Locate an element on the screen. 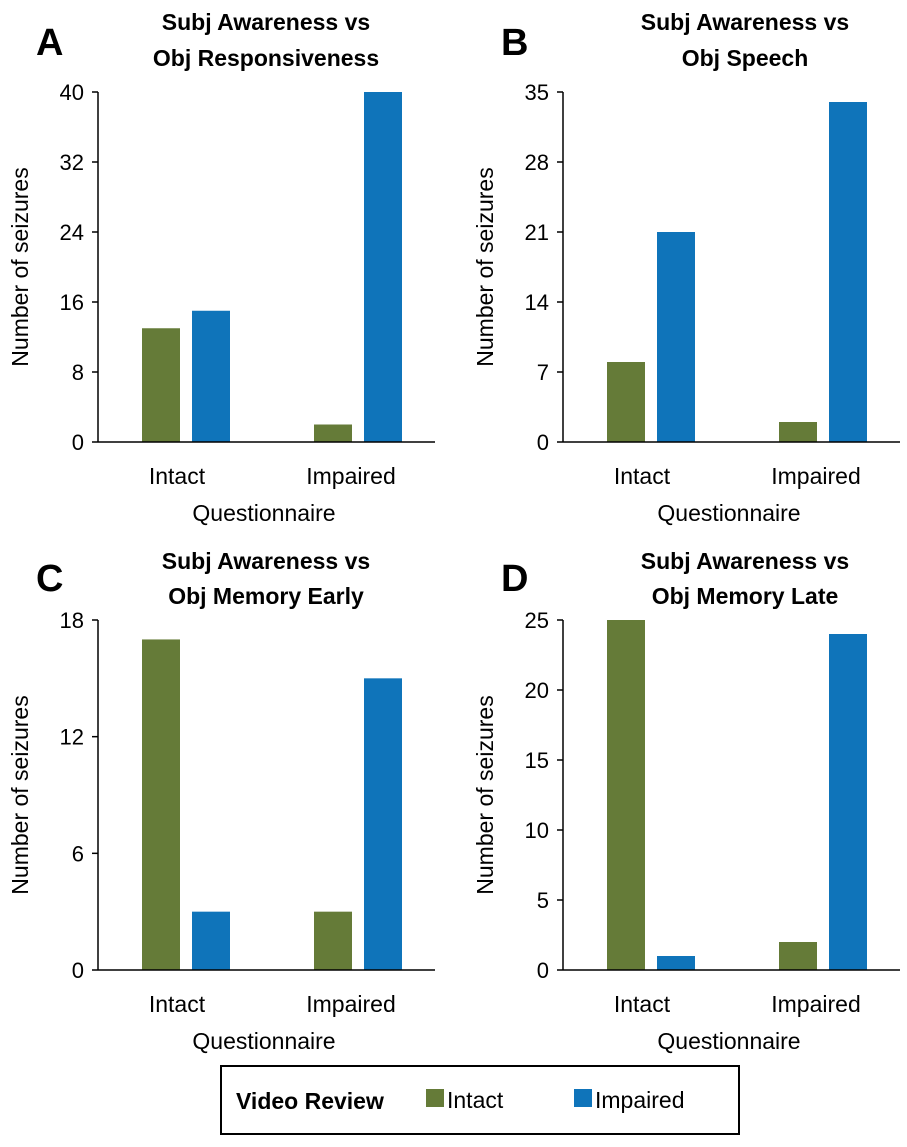 The height and width of the screenshot is (1147, 907). legend-swatch-intact is located at coordinates (435, 1098).